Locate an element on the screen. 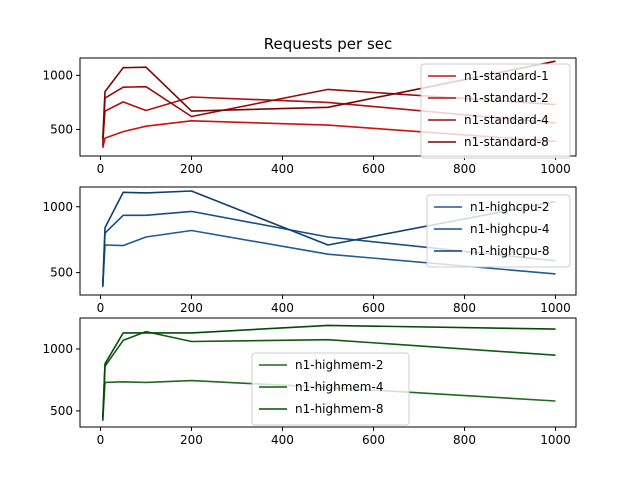 The width and height of the screenshot is (640, 480). legend-label: n1-standard-4 is located at coordinates (506, 120).